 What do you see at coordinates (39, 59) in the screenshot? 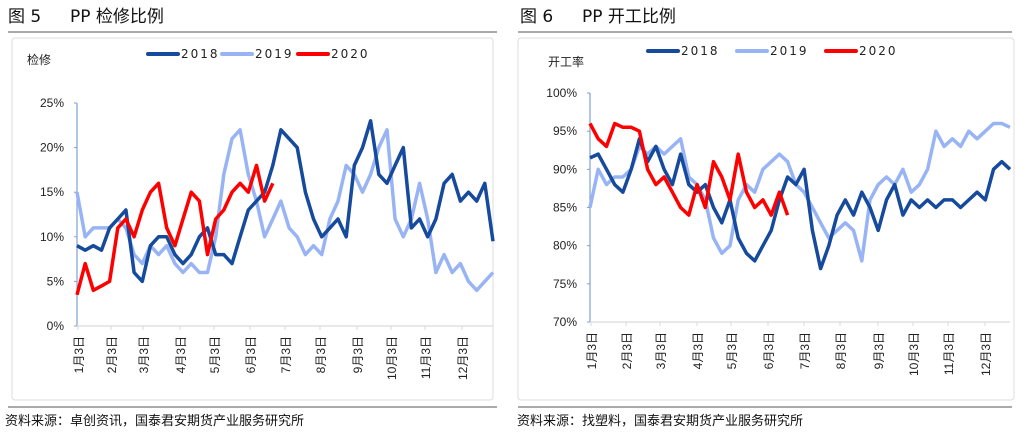
I see `y-axis-label: 检修` at bounding box center [39, 59].